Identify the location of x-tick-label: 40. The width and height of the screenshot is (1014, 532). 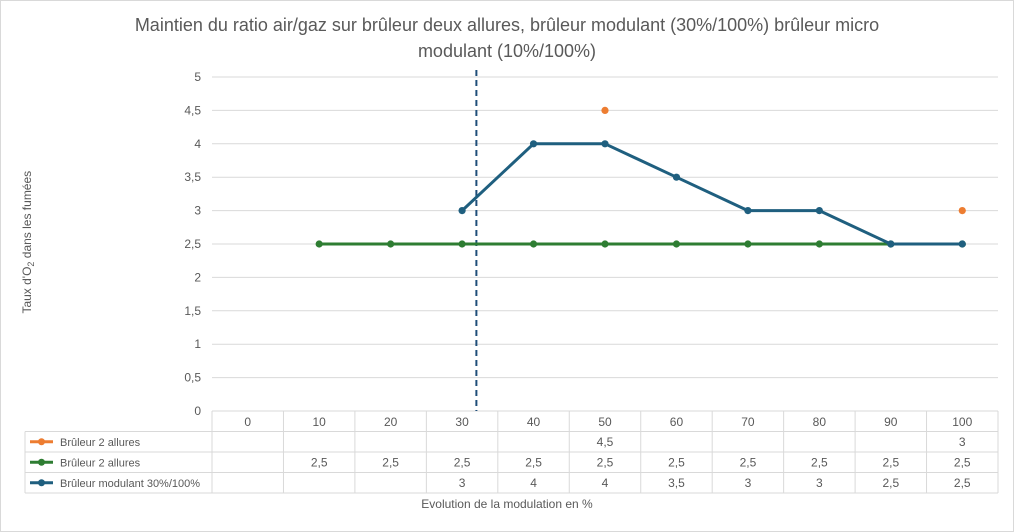
(534, 422).